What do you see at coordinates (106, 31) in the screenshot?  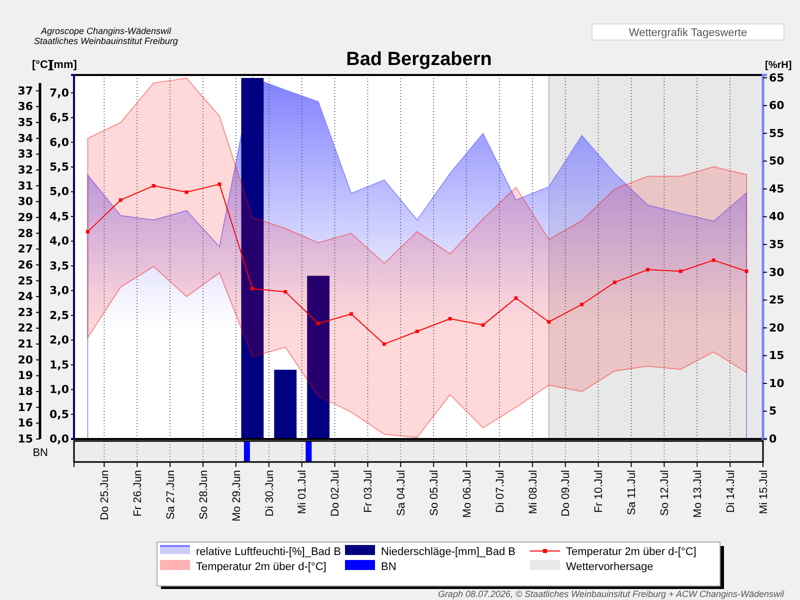 I see `text: Agroscope Changins-Wädenswil` at bounding box center [106, 31].